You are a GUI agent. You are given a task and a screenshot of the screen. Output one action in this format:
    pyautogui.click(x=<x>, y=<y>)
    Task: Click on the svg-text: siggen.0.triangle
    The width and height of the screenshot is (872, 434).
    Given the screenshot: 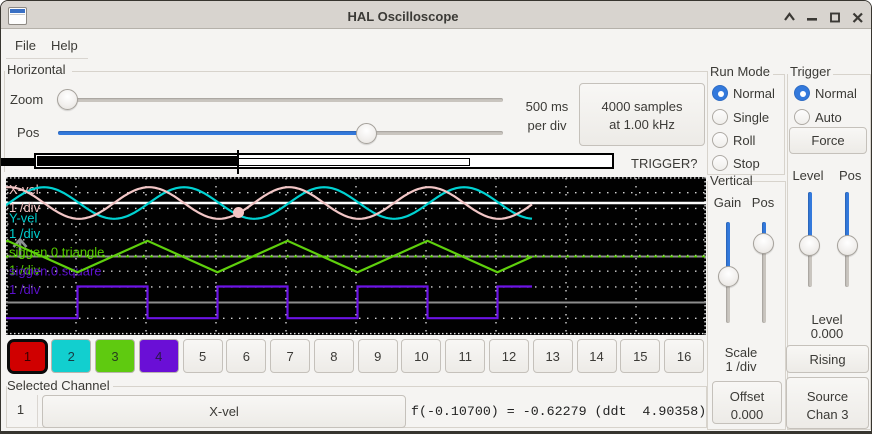 What is the action you would take?
    pyautogui.click(x=56, y=251)
    